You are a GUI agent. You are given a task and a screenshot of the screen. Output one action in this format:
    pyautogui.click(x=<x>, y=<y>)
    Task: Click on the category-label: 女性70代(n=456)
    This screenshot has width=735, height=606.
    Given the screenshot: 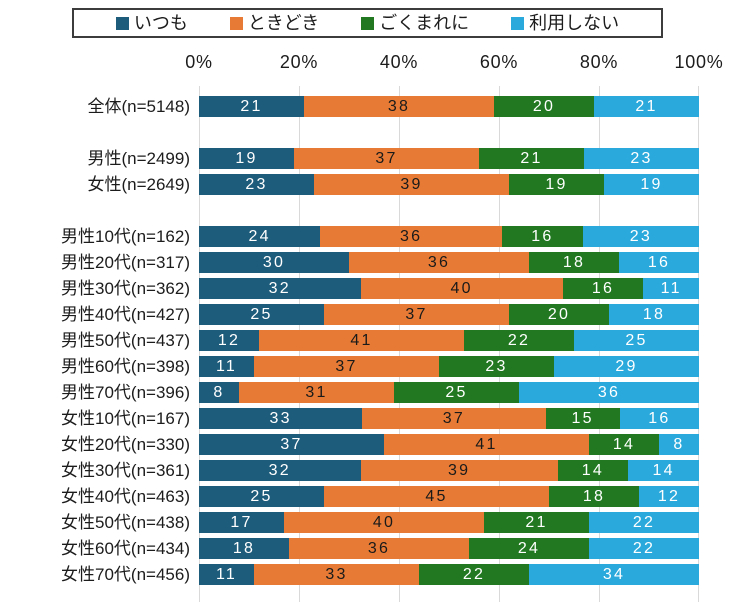 What is the action you would take?
    pyautogui.click(x=125, y=574)
    